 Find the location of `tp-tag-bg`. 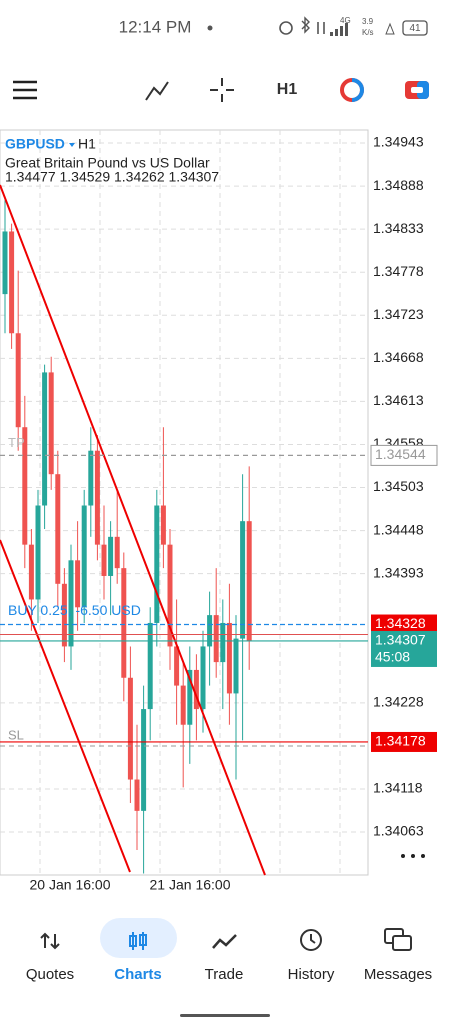

tp-tag-bg is located at coordinates (404, 455).